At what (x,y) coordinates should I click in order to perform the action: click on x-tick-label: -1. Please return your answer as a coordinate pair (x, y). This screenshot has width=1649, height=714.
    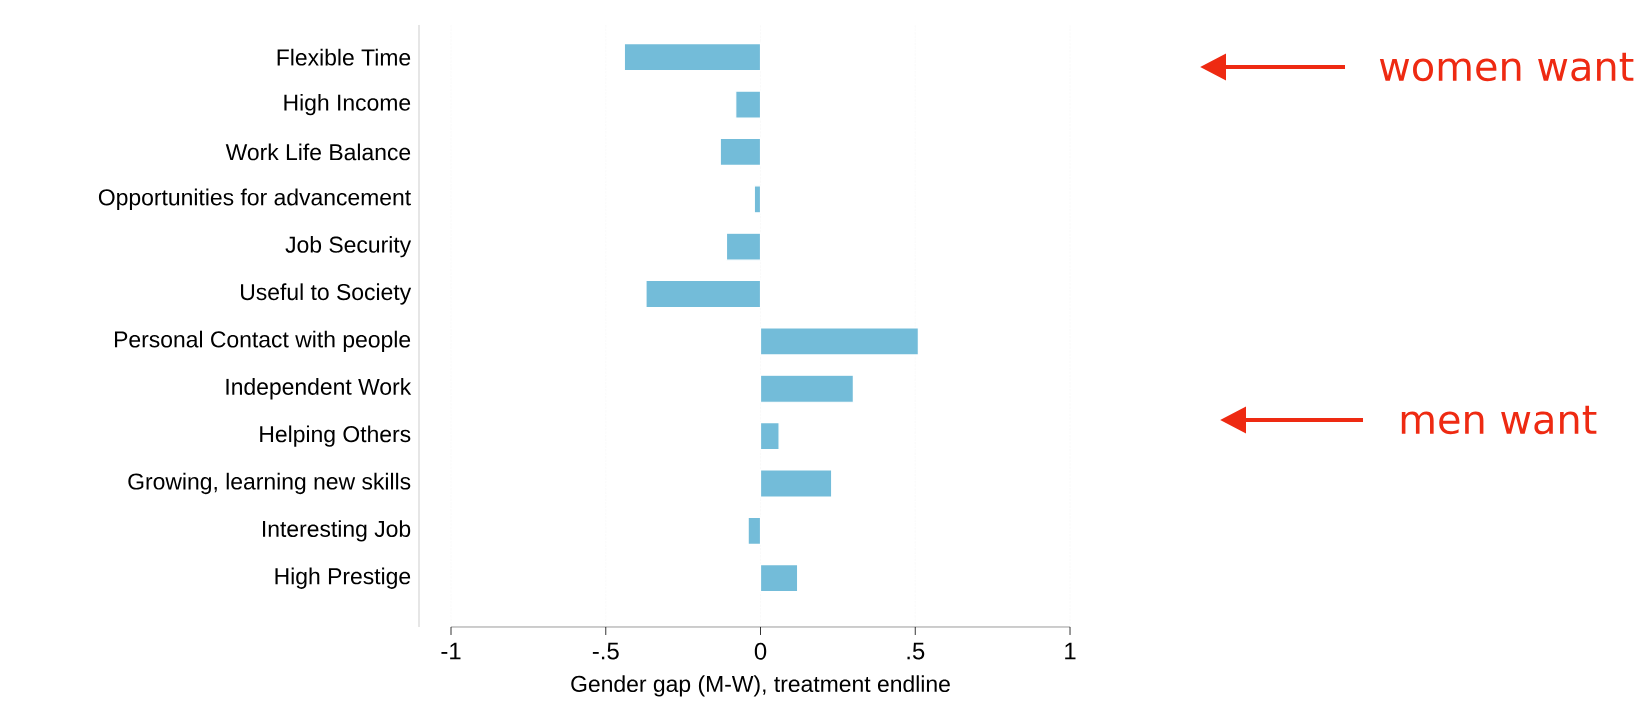
    Looking at the image, I should click on (451, 651).